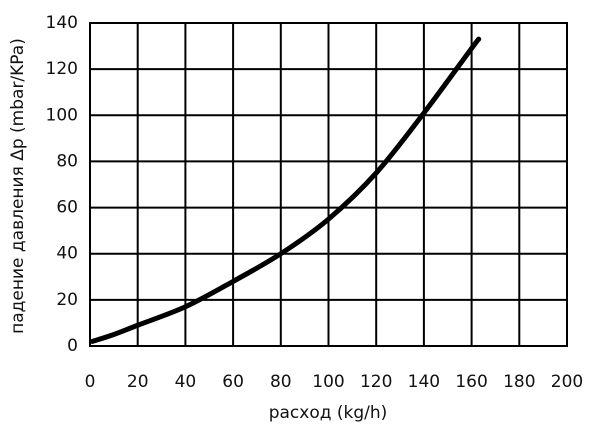 The width and height of the screenshot is (597, 432). I want to click on x-tick-label: 40, so click(186, 382).